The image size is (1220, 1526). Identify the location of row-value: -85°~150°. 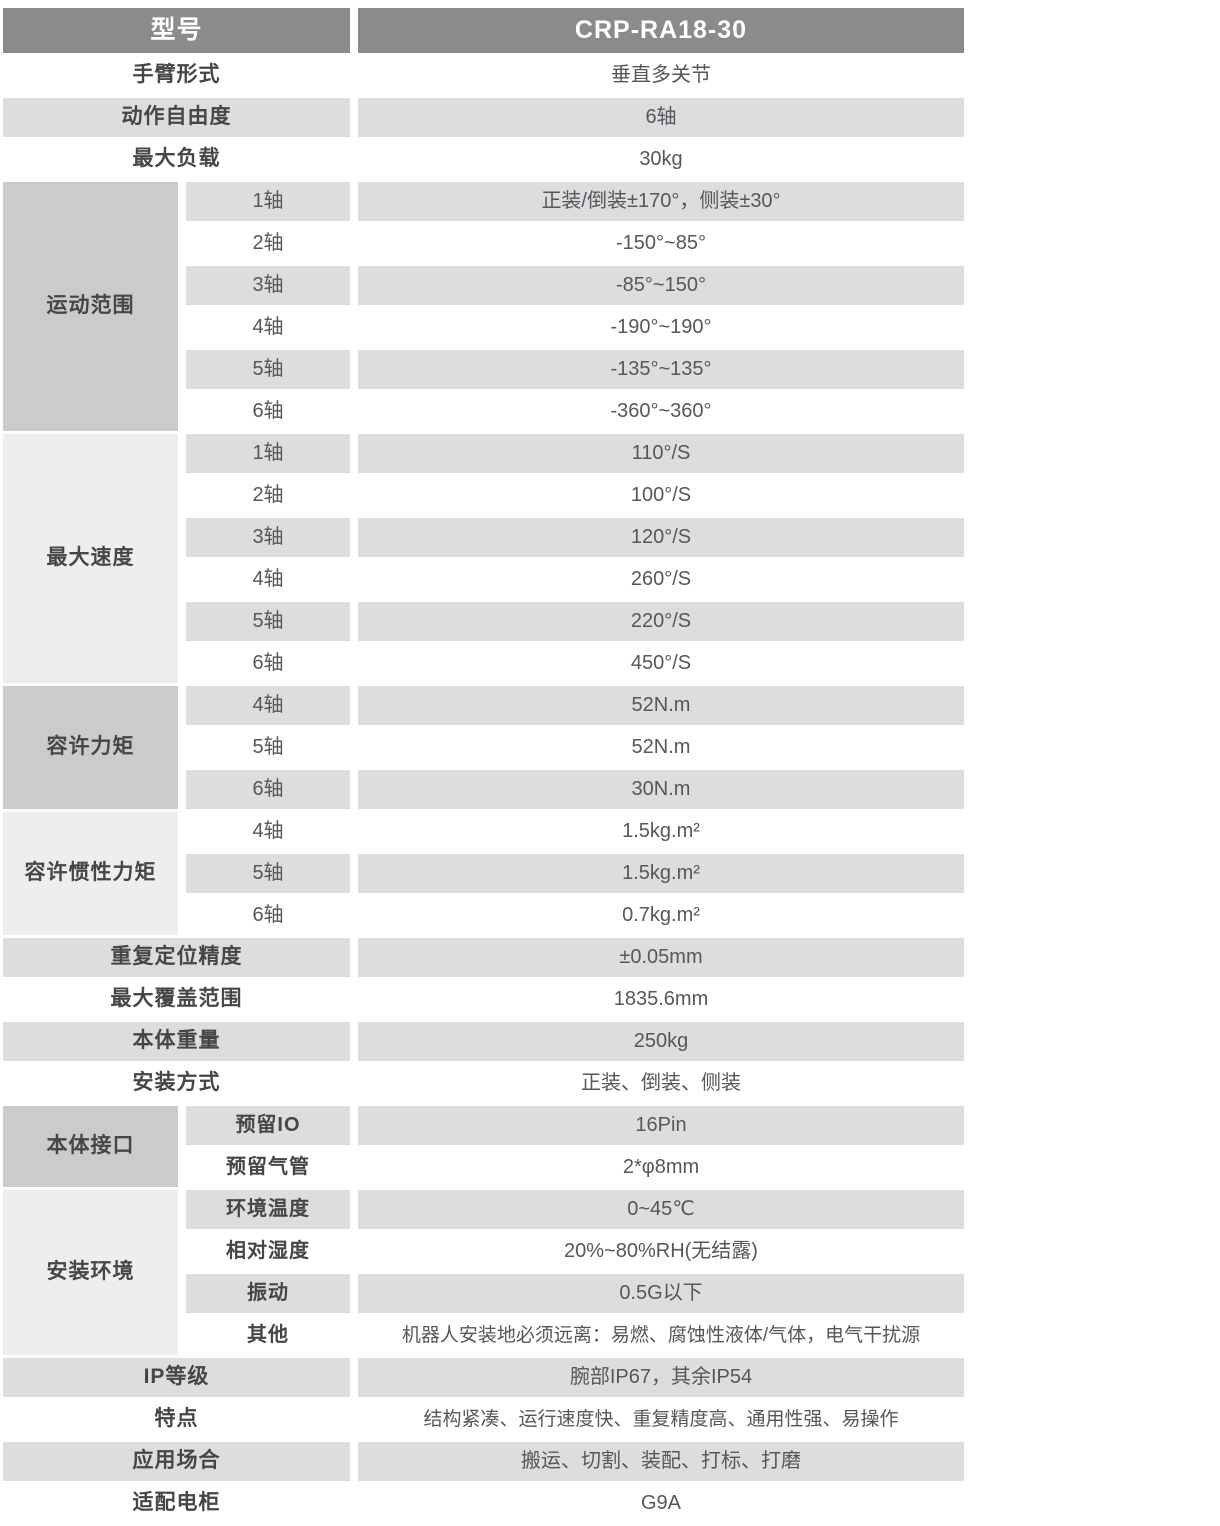
(661, 285).